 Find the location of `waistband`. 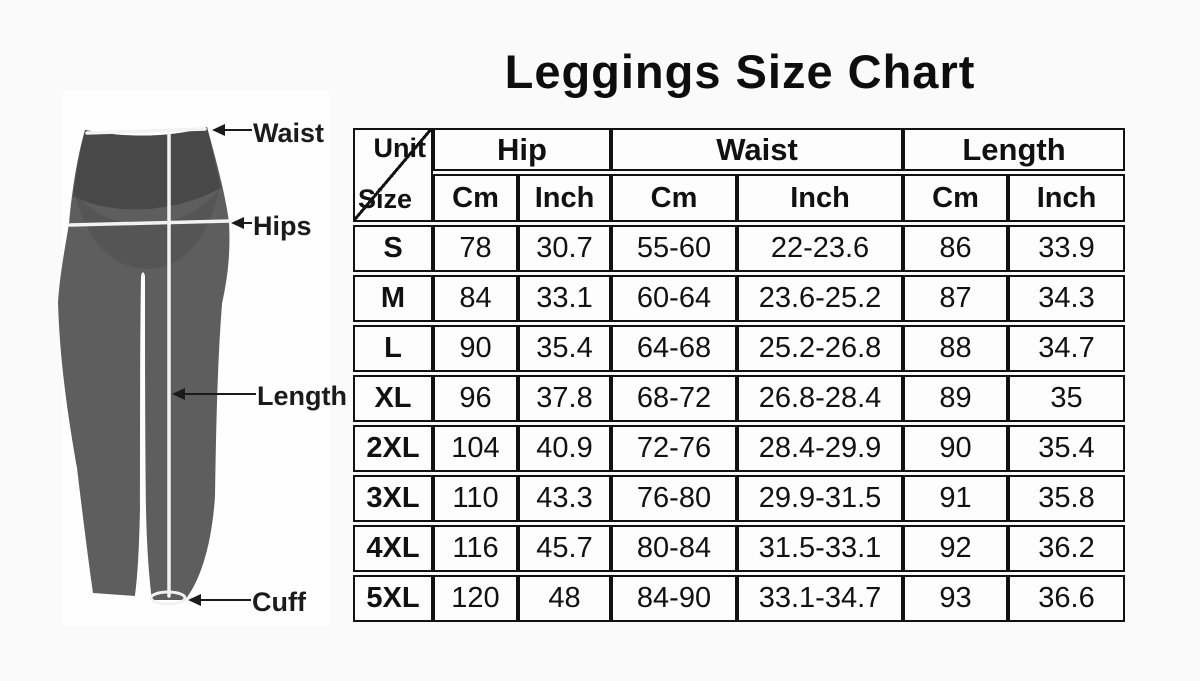

waistband is located at coordinates (147, 168).